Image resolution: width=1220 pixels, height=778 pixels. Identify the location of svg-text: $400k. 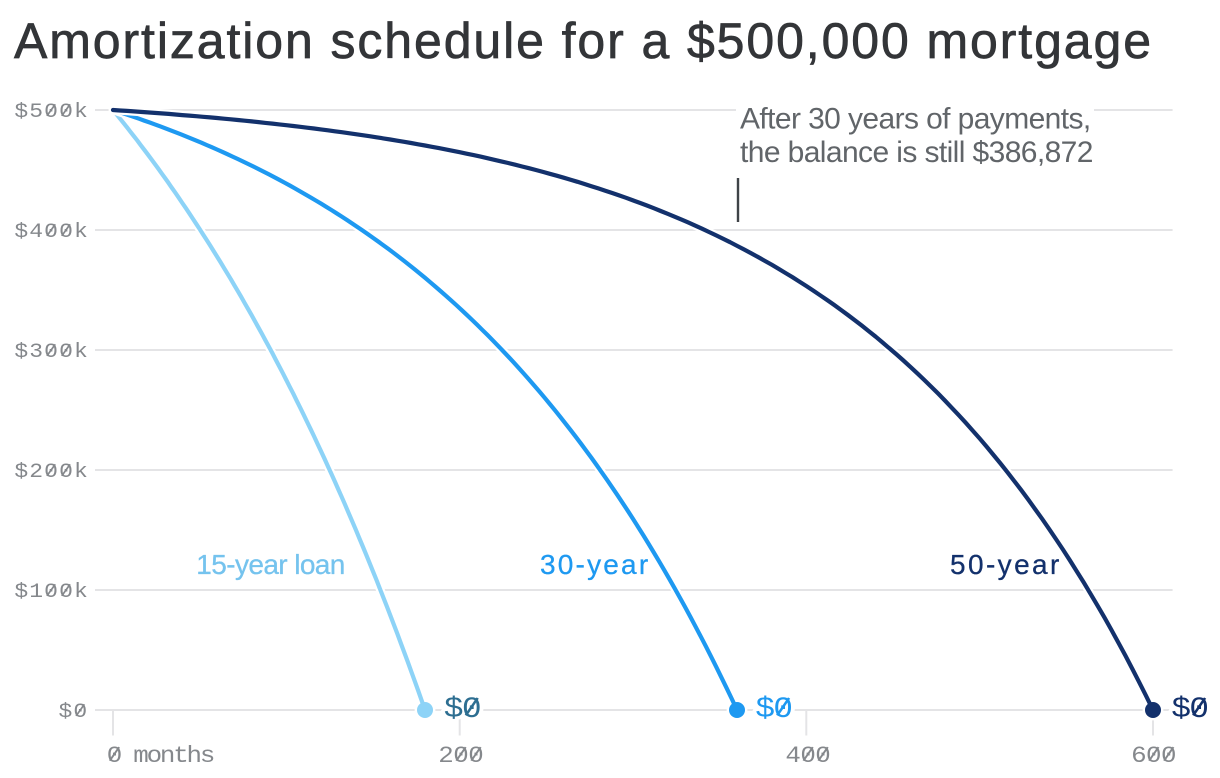
(51, 232).